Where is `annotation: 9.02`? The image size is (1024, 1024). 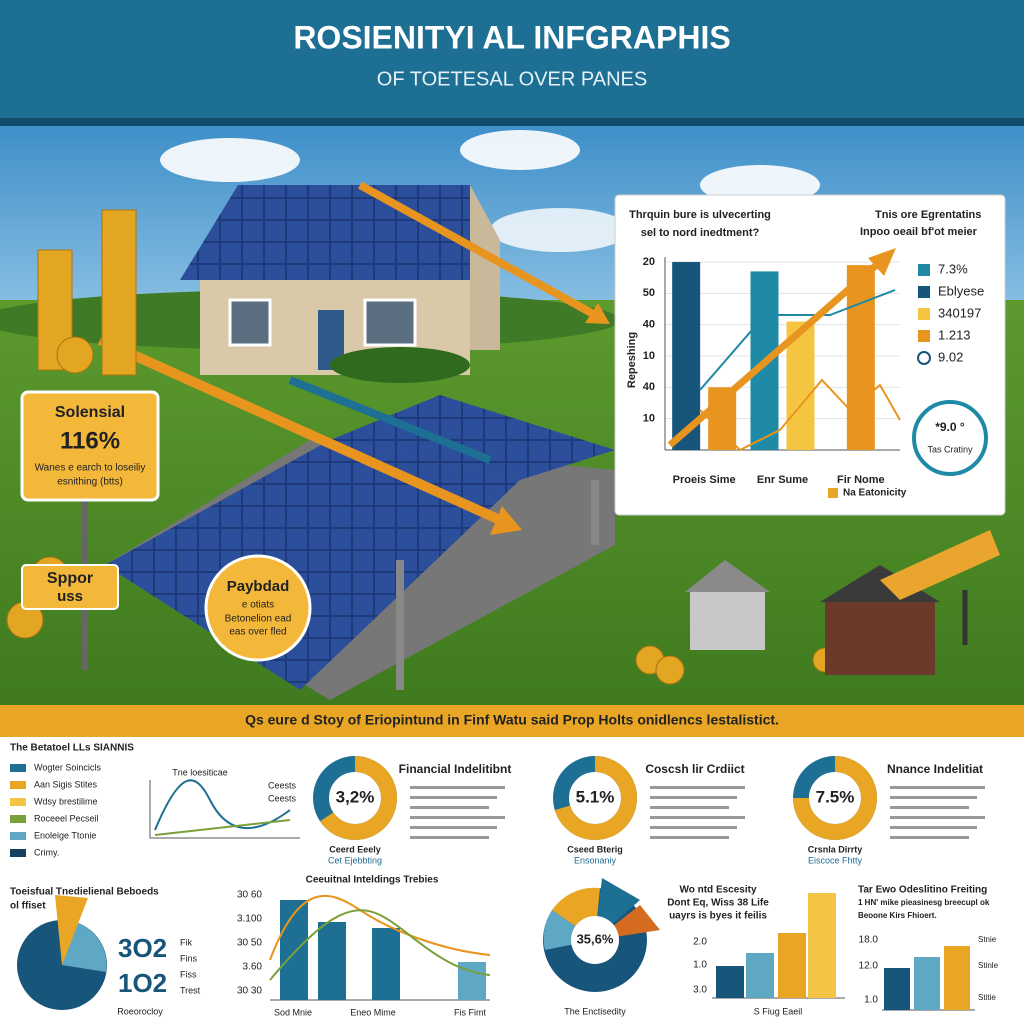 annotation: 9.02 is located at coordinates (950, 356).